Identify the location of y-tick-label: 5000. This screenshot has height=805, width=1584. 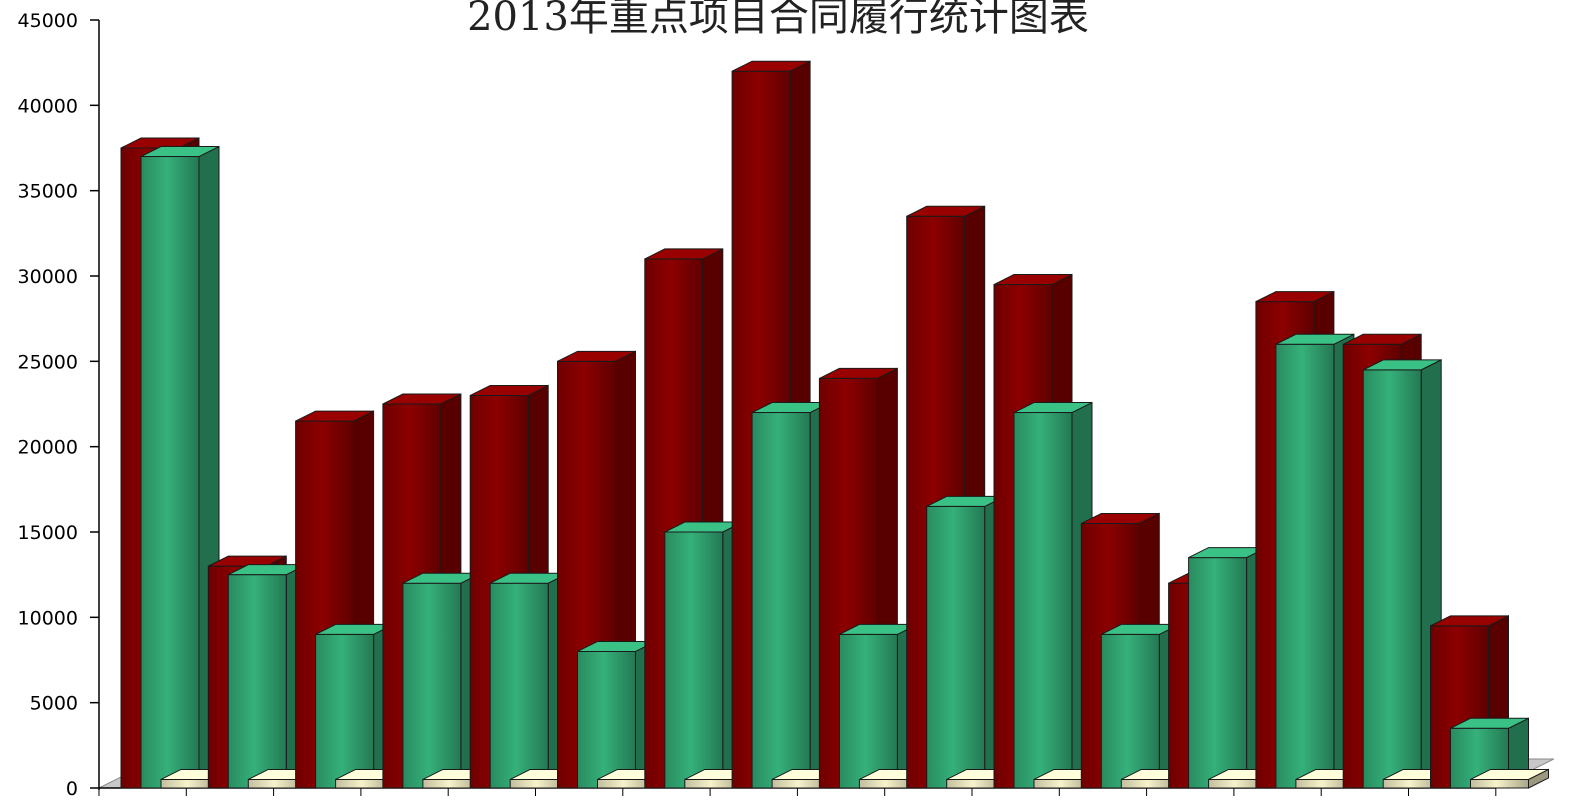
(54, 704).